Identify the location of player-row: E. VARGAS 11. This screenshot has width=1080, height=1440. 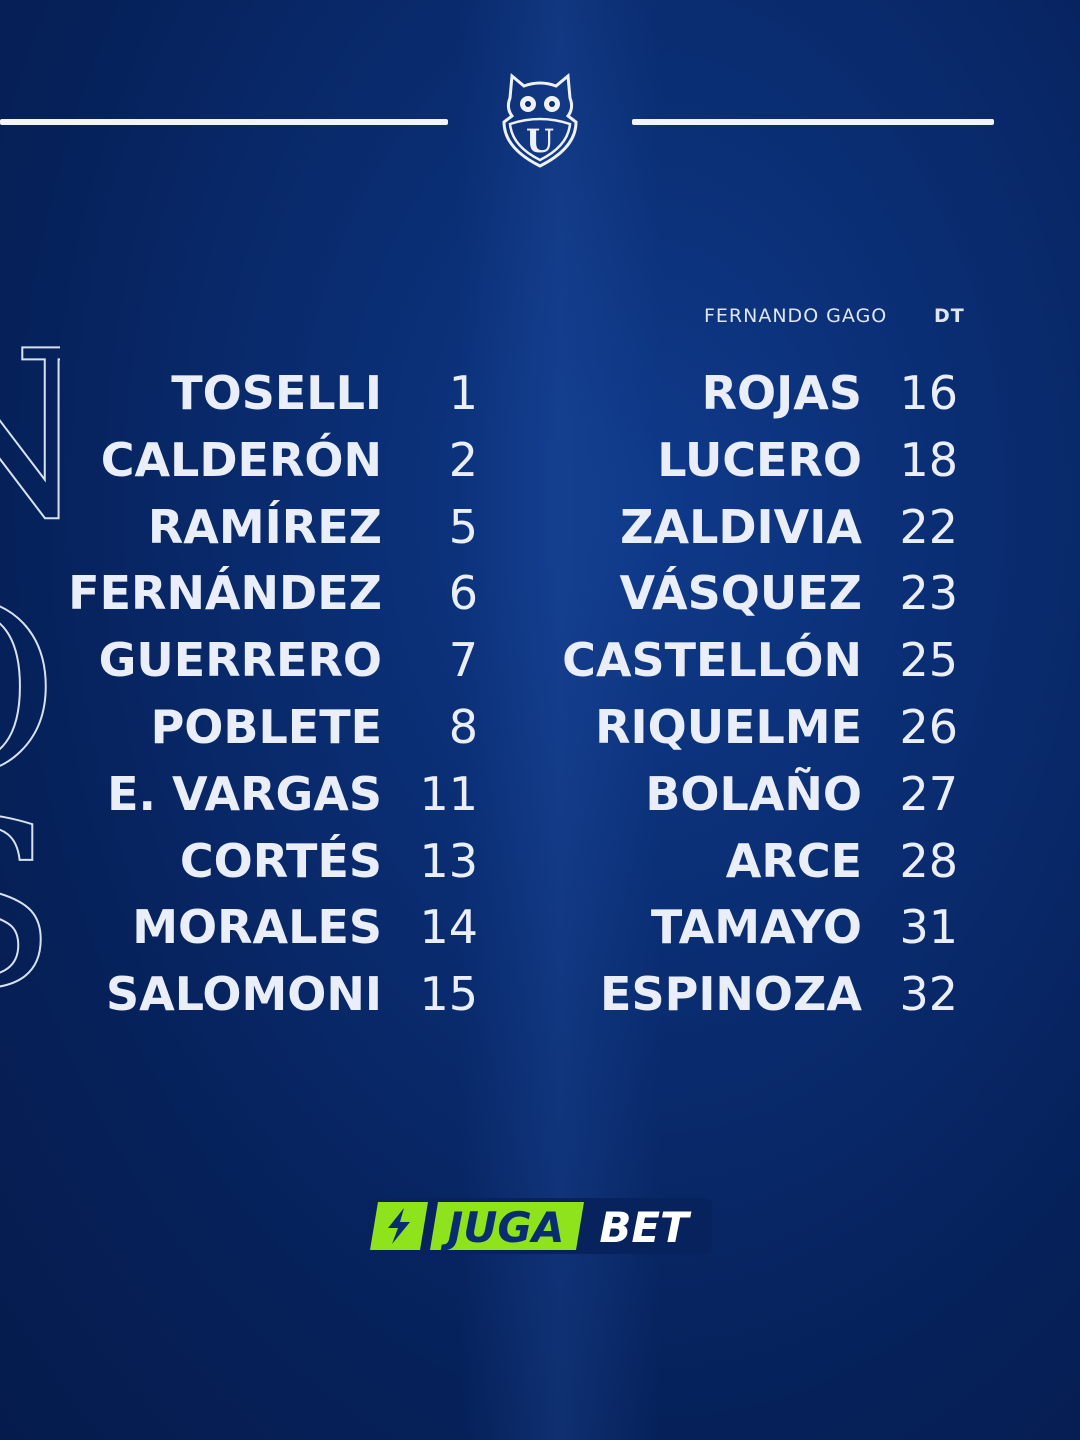
(239, 794).